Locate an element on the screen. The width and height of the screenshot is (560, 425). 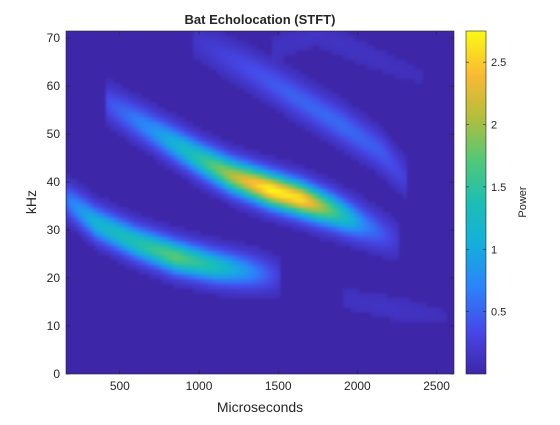
colorbar-tick-label: 1.5 is located at coordinates (498, 188).